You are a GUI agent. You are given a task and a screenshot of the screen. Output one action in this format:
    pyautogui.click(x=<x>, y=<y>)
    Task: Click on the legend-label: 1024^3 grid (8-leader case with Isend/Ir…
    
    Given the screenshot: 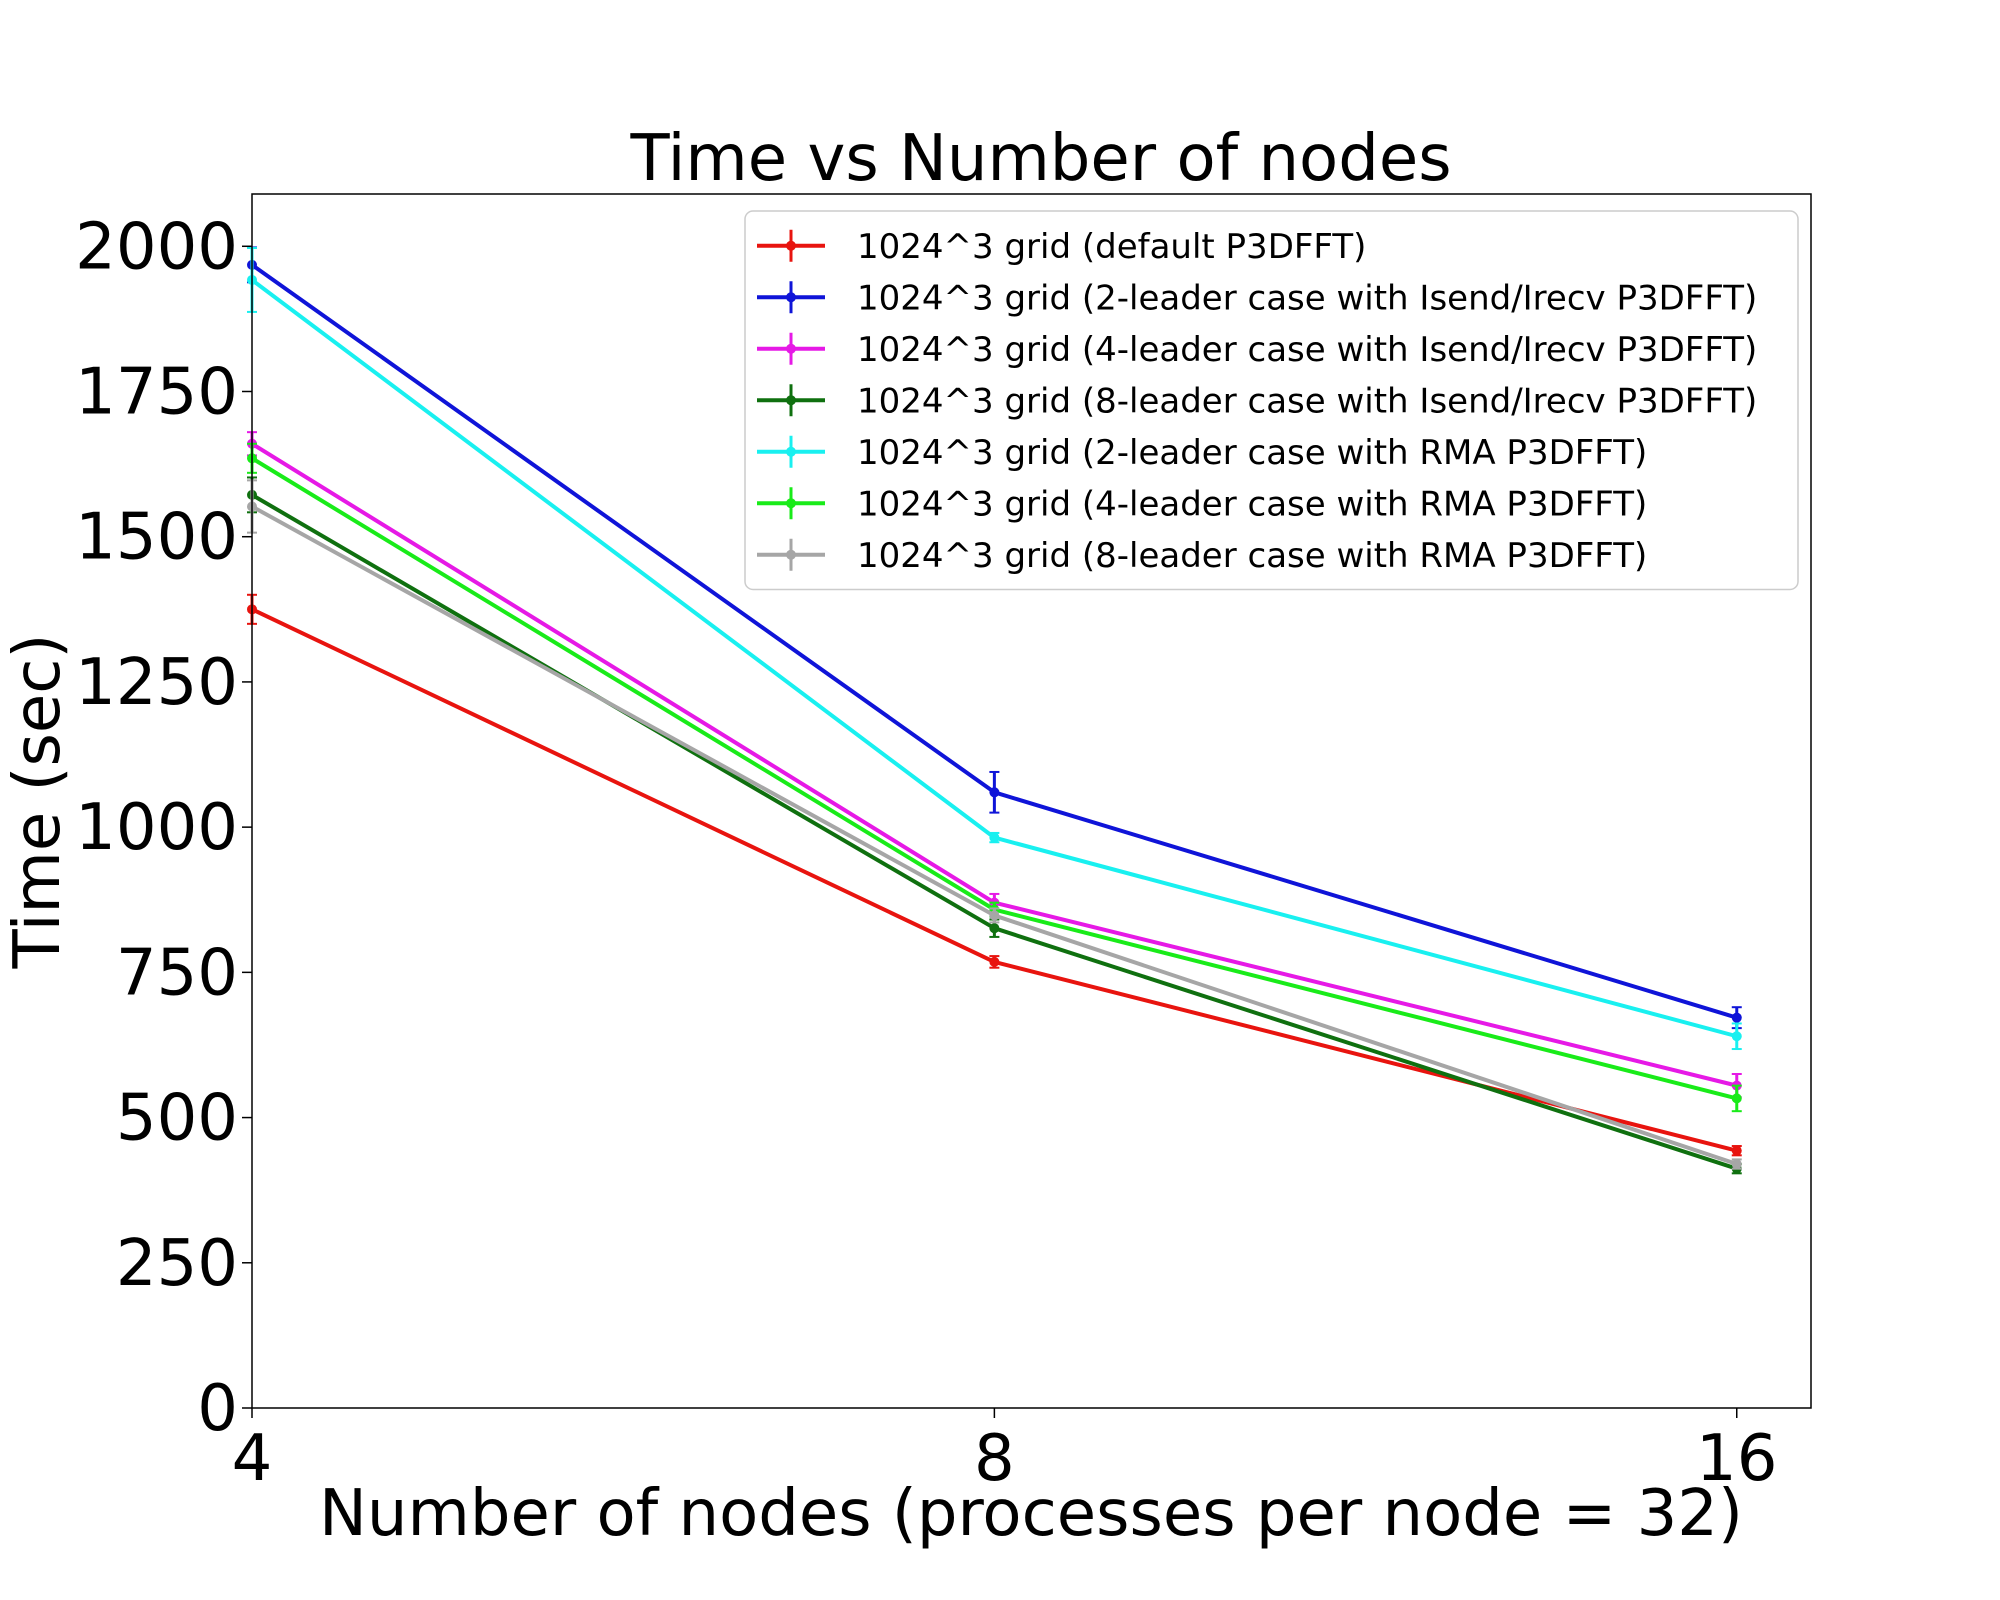 What is the action you would take?
    pyautogui.click(x=1307, y=401)
    